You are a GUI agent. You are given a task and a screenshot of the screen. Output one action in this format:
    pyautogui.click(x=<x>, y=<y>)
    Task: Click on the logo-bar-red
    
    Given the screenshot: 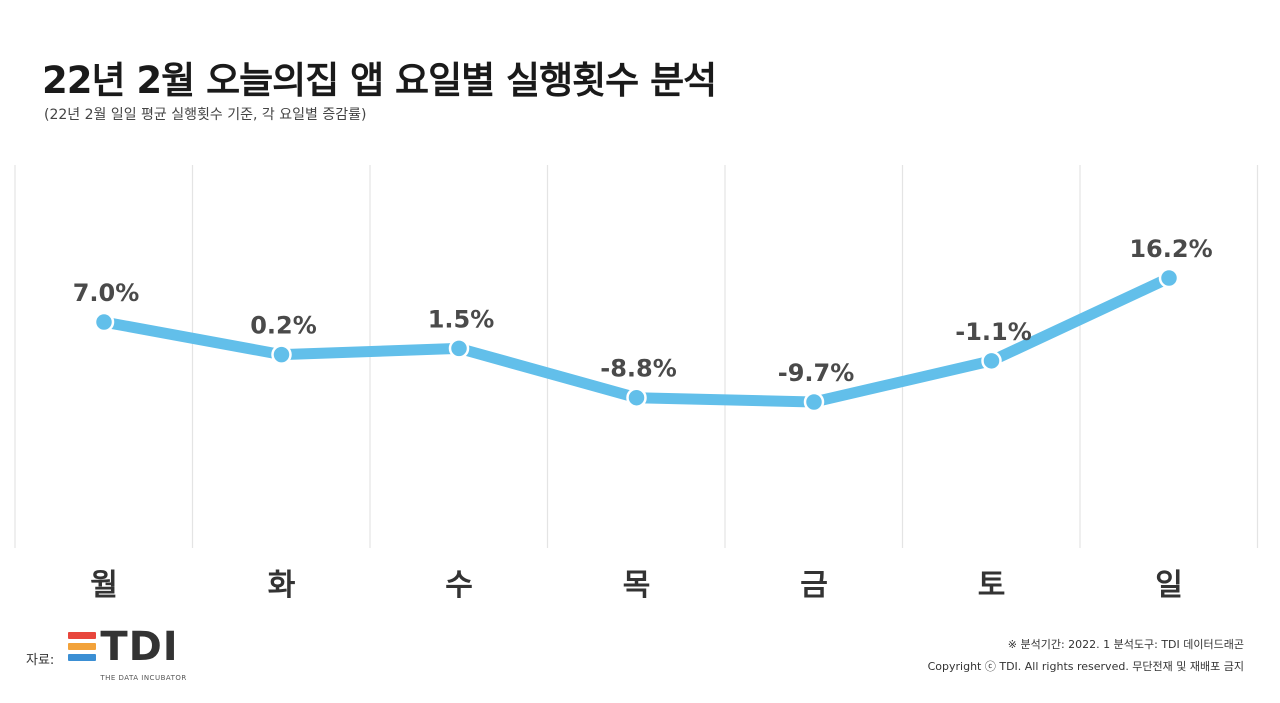 What is the action you would take?
    pyautogui.click(x=82, y=635)
    